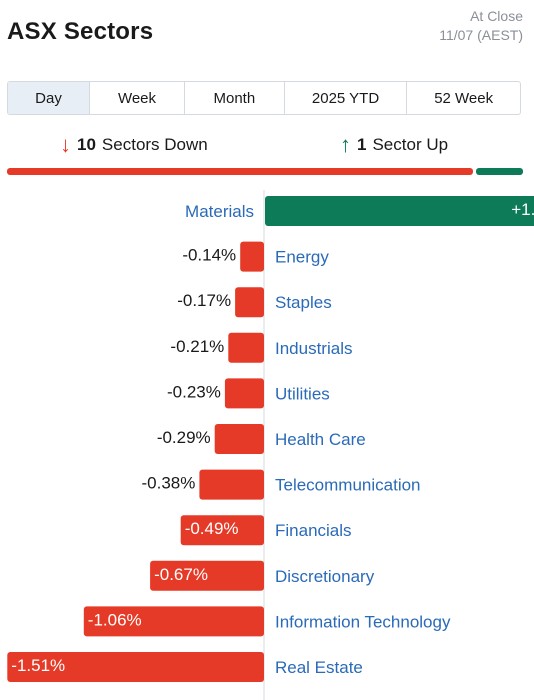 Image resolution: width=534 pixels, height=700 pixels. What do you see at coordinates (302, 393) in the screenshot?
I see `category-label-utilities: Utilities` at bounding box center [302, 393].